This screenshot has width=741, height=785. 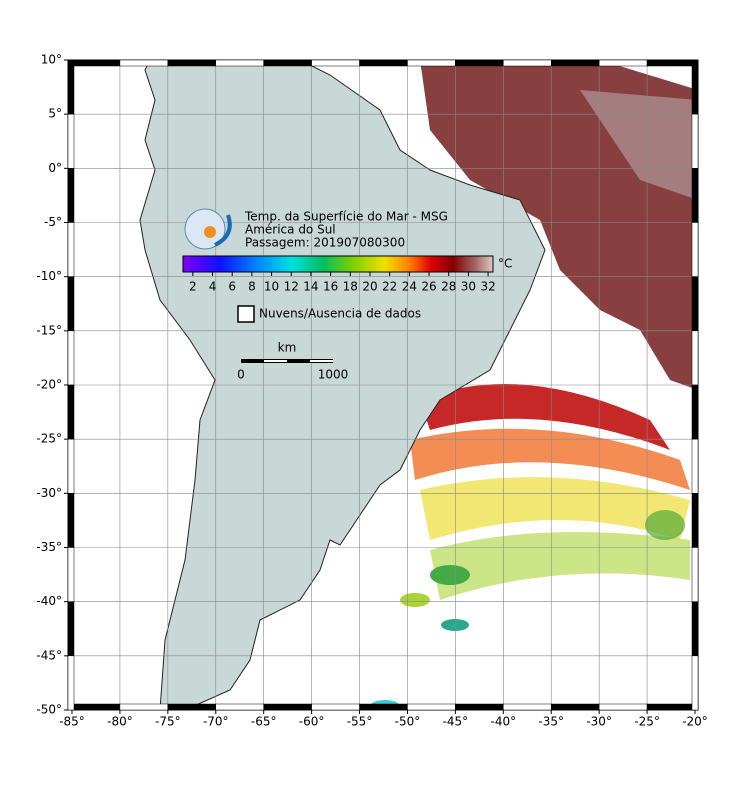 What do you see at coordinates (468, 287) in the screenshot?
I see `colorbar-tick-label: 30` at bounding box center [468, 287].